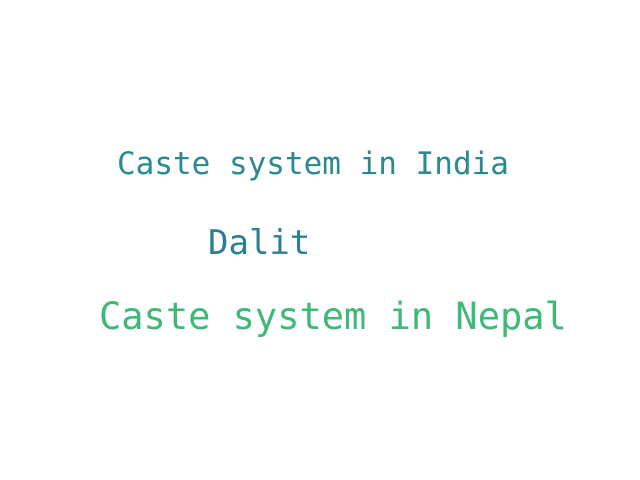 The image size is (640, 480). What do you see at coordinates (313, 164) in the screenshot?
I see `word-caste-system-india: Caste system in India` at bounding box center [313, 164].